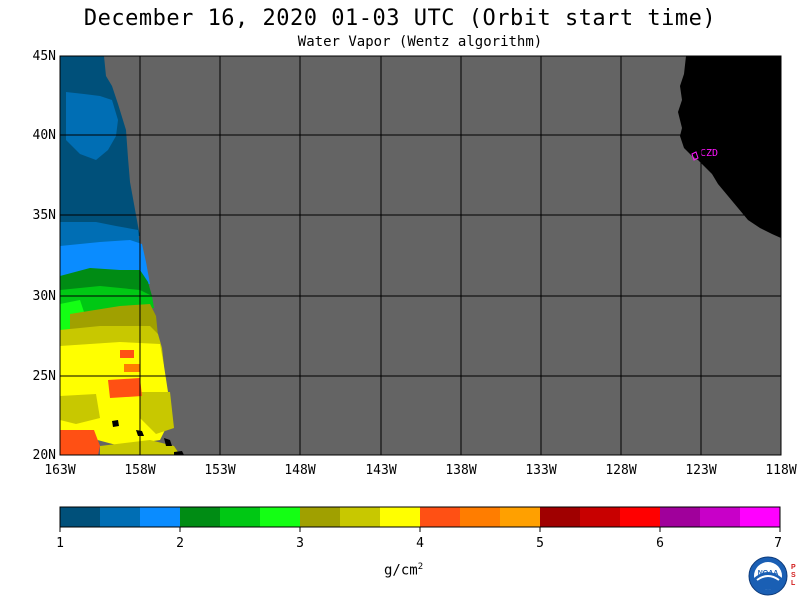  Describe the element at coordinates (180, 543) in the screenshot. I see `colorbar-tick-label: 2` at that location.